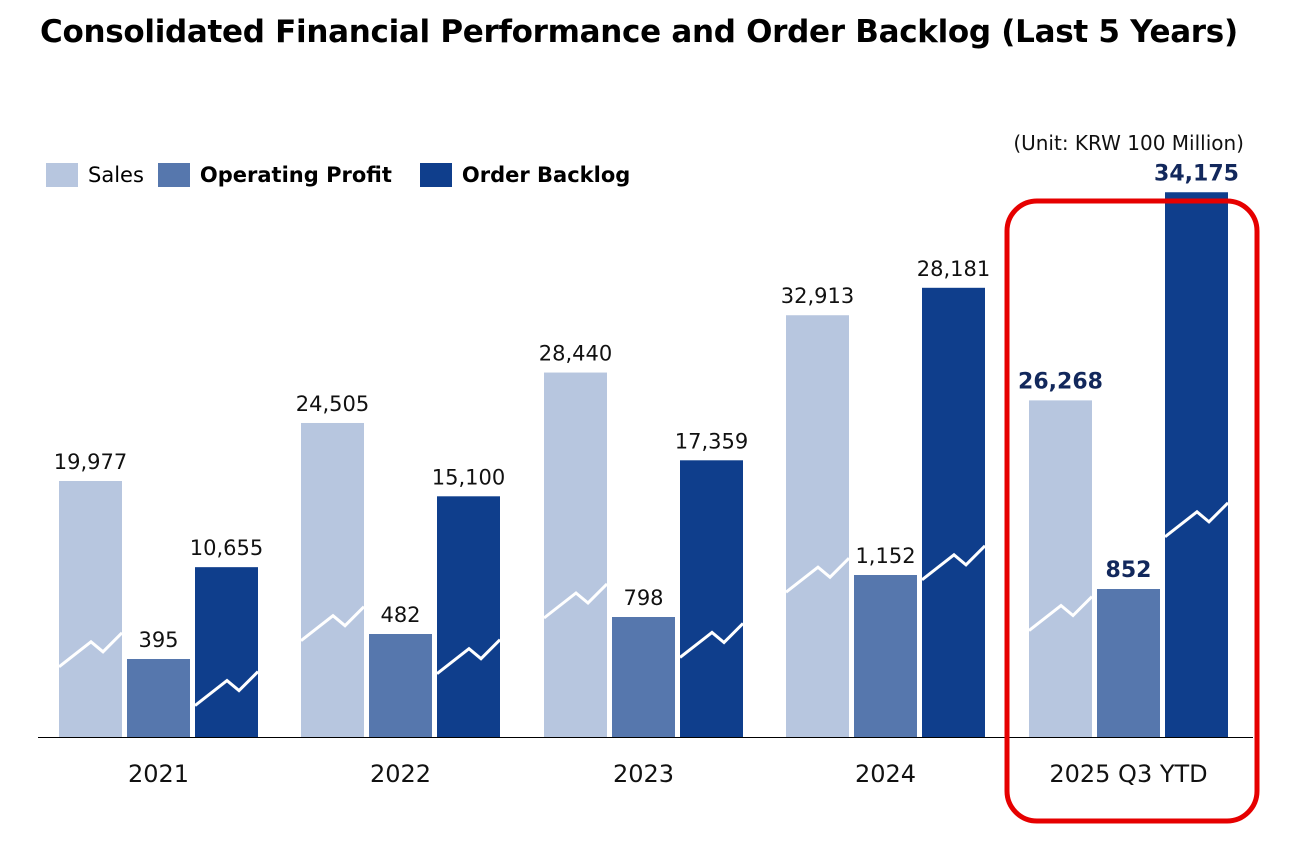 The height and width of the screenshot is (852, 1291). Describe the element at coordinates (173, 175) in the screenshot. I see `legend-swatch-operating-profit` at that location.